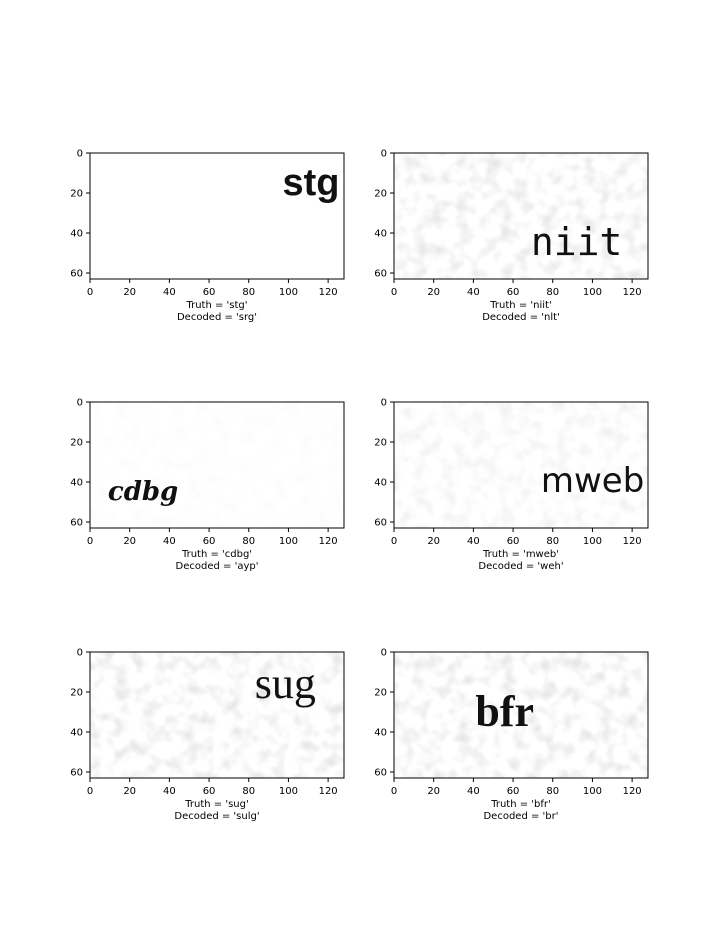 The height and width of the screenshot is (936, 720). Describe the element at coordinates (520, 305) in the screenshot. I see `truth-label: Truth = 'niit'` at that location.